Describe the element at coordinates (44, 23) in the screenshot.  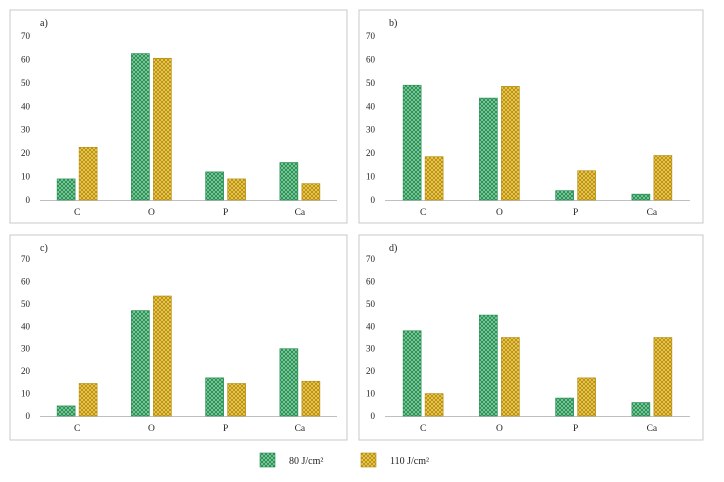
I see `panel-label: a)` at that location.